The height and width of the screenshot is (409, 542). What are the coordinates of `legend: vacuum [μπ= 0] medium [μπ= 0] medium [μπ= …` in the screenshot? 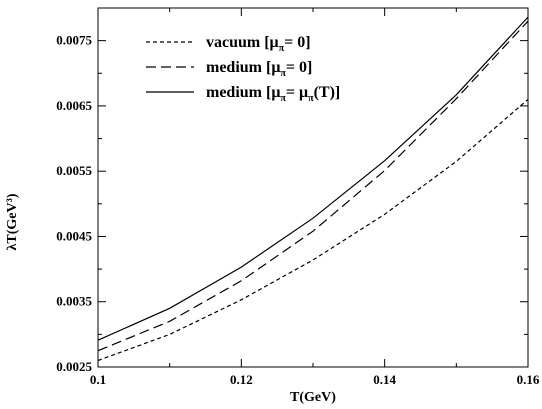 It's located at (243, 69).